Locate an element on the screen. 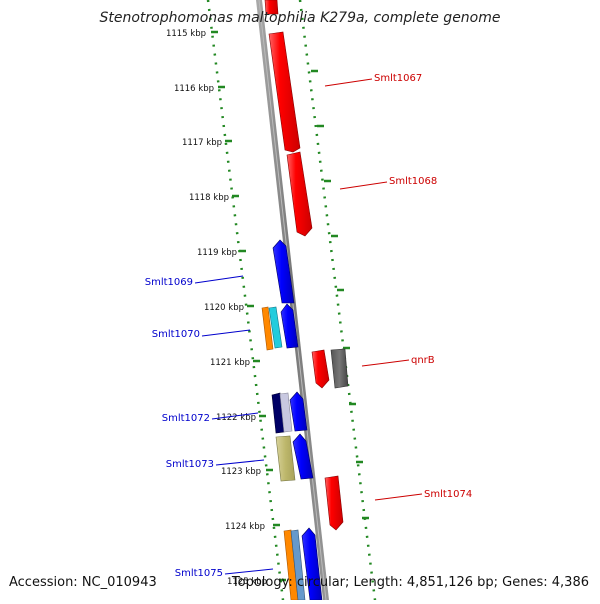 The image size is (600, 604). scale-ruler-left is located at coordinates (245, 300).